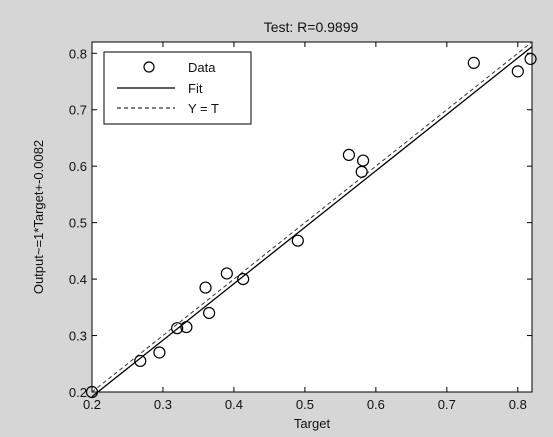 This screenshot has width=553, height=437. I want to click on x-tick-label: 0.3, so click(163, 404).